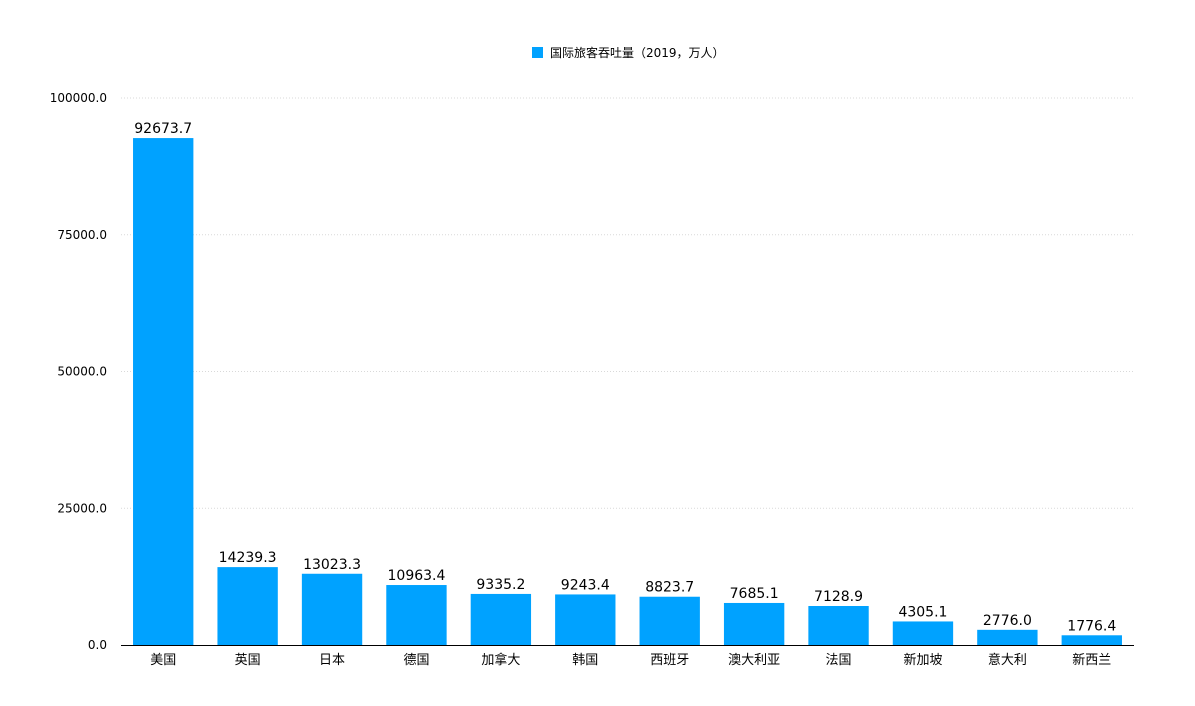  I want to click on x-tick-label-3: 德国, so click(416, 660).